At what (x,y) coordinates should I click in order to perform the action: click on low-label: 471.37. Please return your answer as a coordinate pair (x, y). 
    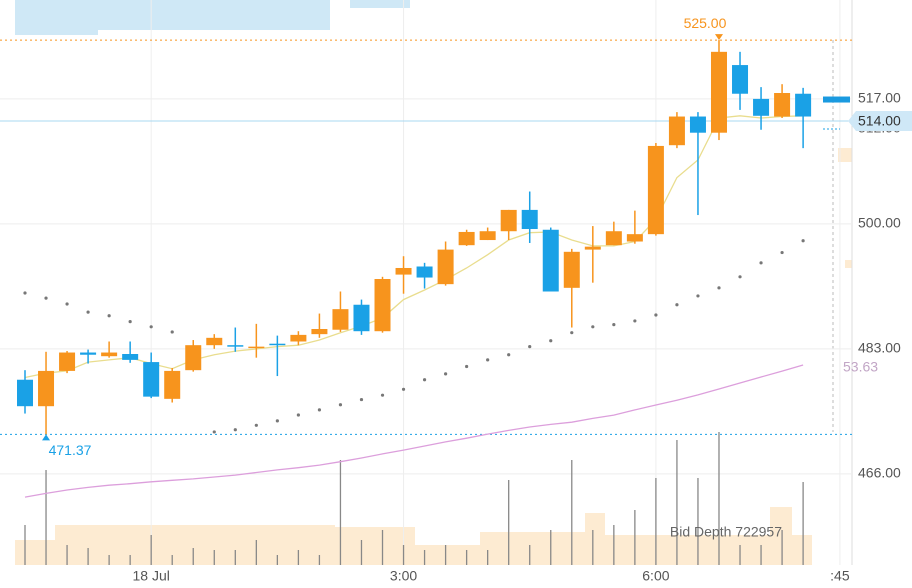
    Looking at the image, I should click on (70, 450).